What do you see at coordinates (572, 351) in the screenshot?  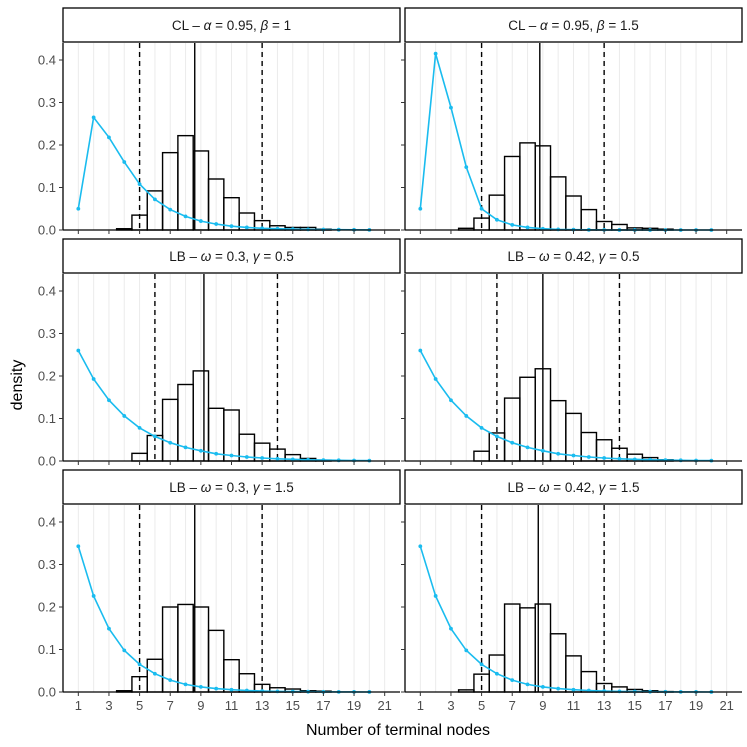 I see `facet-panel: LB – ω = 0.42, γ = 0.5` at bounding box center [572, 351].